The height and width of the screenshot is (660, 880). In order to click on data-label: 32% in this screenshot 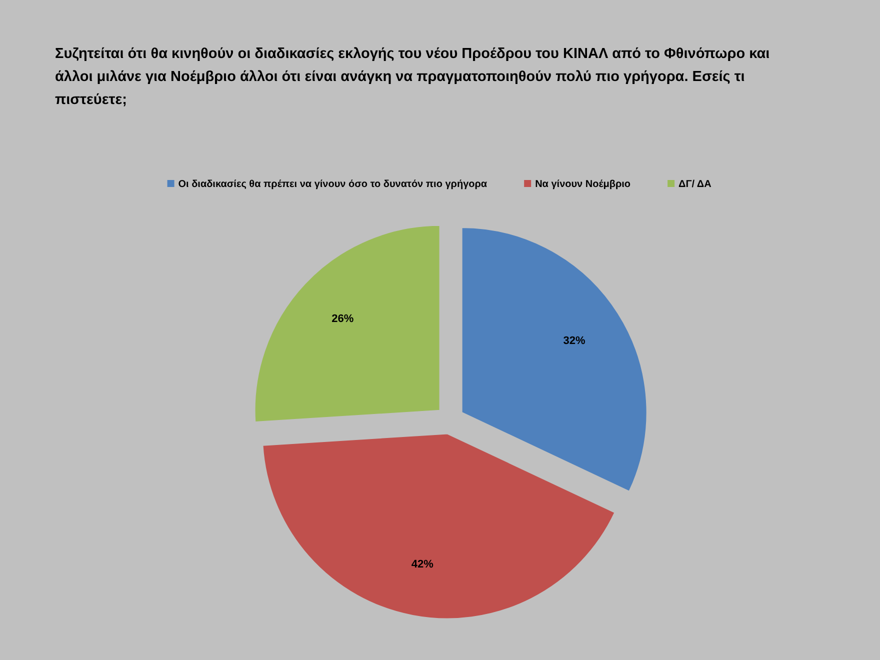, I will do `click(574, 341)`.